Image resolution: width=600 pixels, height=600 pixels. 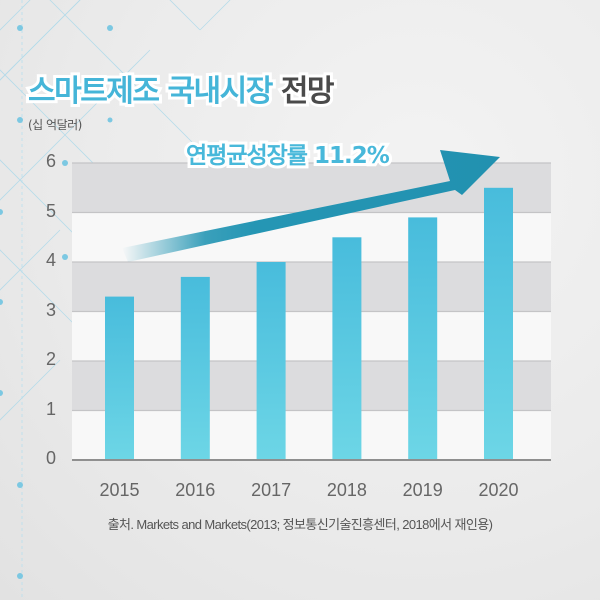 I want to click on cagr-annotation: 연평균성장률 11.2%, so click(x=288, y=156).